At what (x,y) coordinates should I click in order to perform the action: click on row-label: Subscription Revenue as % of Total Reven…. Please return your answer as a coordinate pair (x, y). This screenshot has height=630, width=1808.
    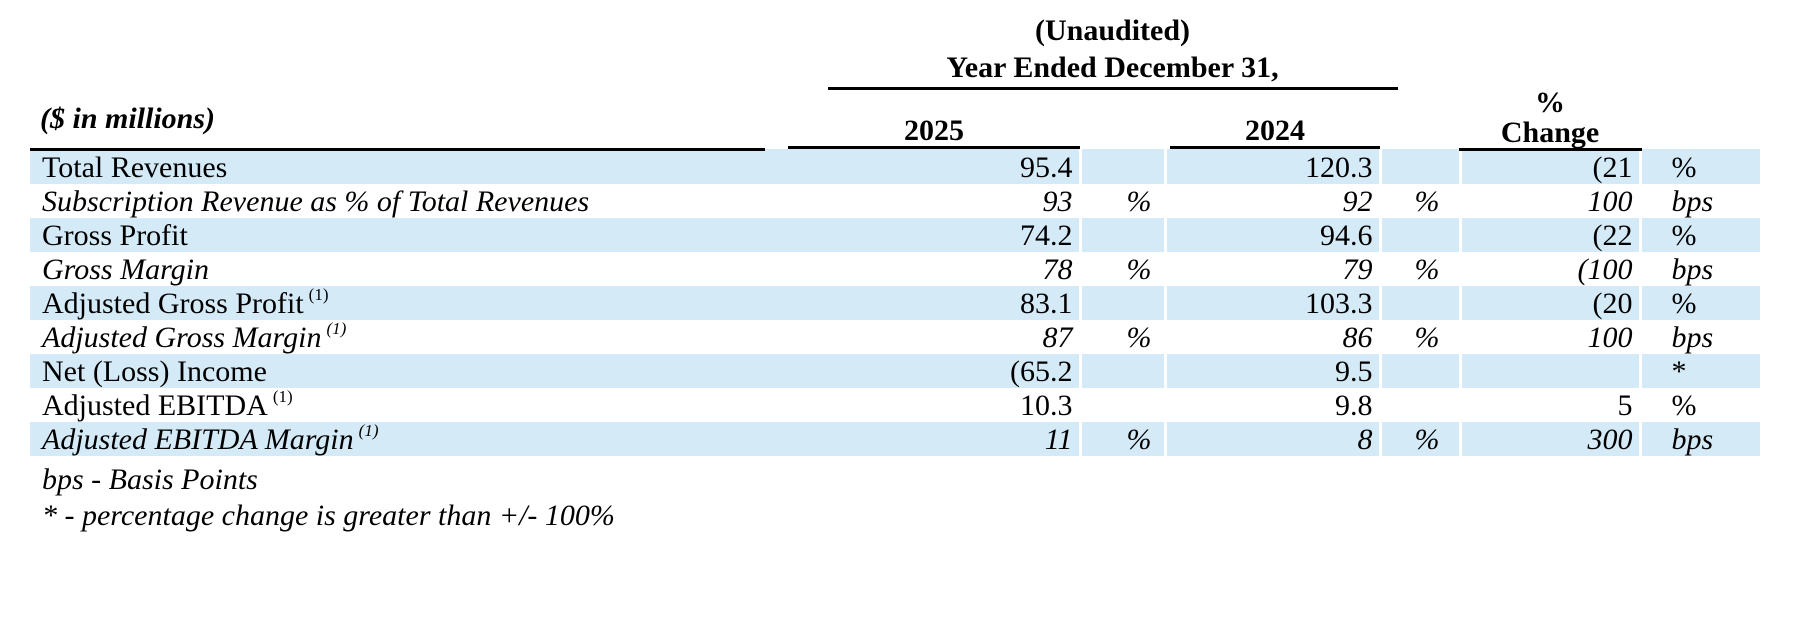
    Looking at the image, I should click on (316, 201).